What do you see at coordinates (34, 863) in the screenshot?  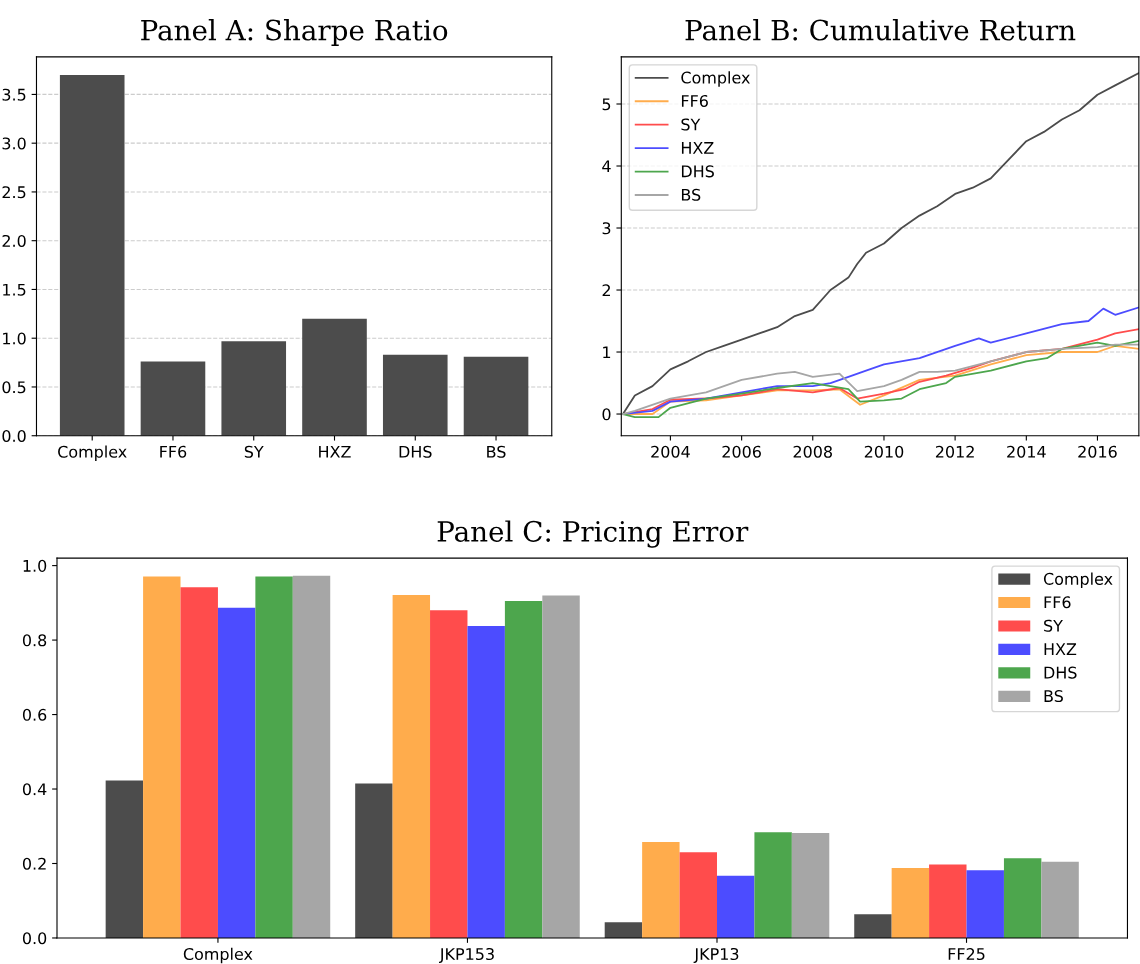 I see `y-tick-label: 0.2` at bounding box center [34, 863].